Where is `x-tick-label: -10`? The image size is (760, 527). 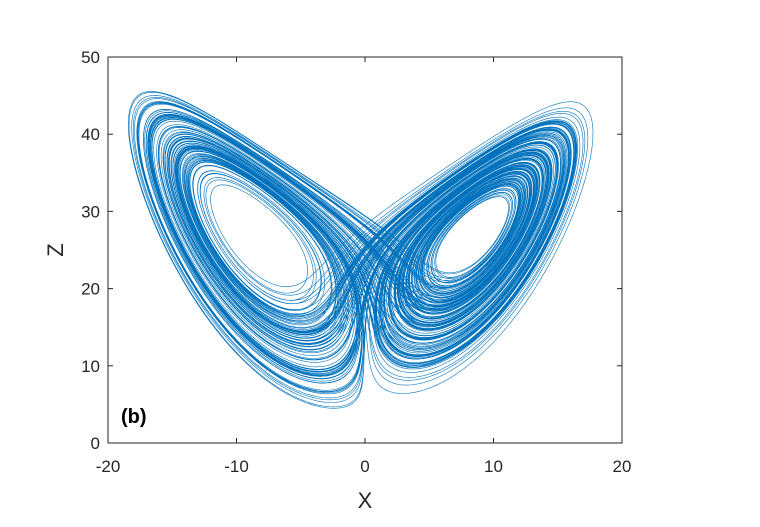
x-tick-label: -10 is located at coordinates (236, 466).